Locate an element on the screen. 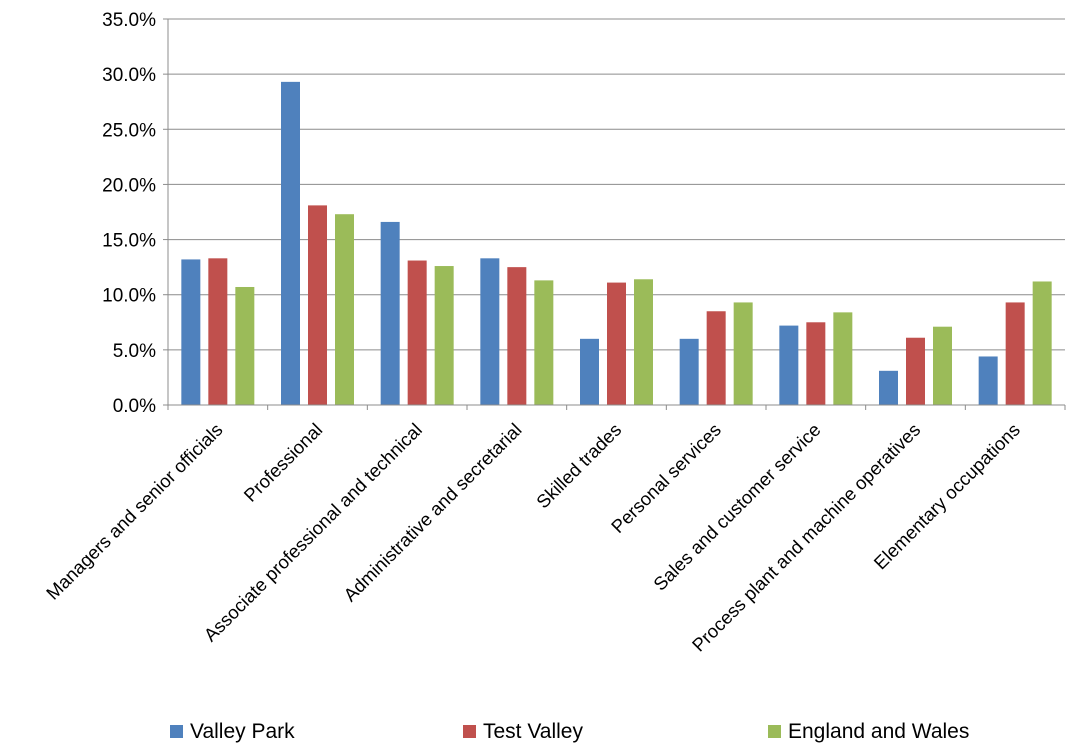 The image size is (1067, 753). x-category-label: Managers and senior officials is located at coordinates (134, 511).